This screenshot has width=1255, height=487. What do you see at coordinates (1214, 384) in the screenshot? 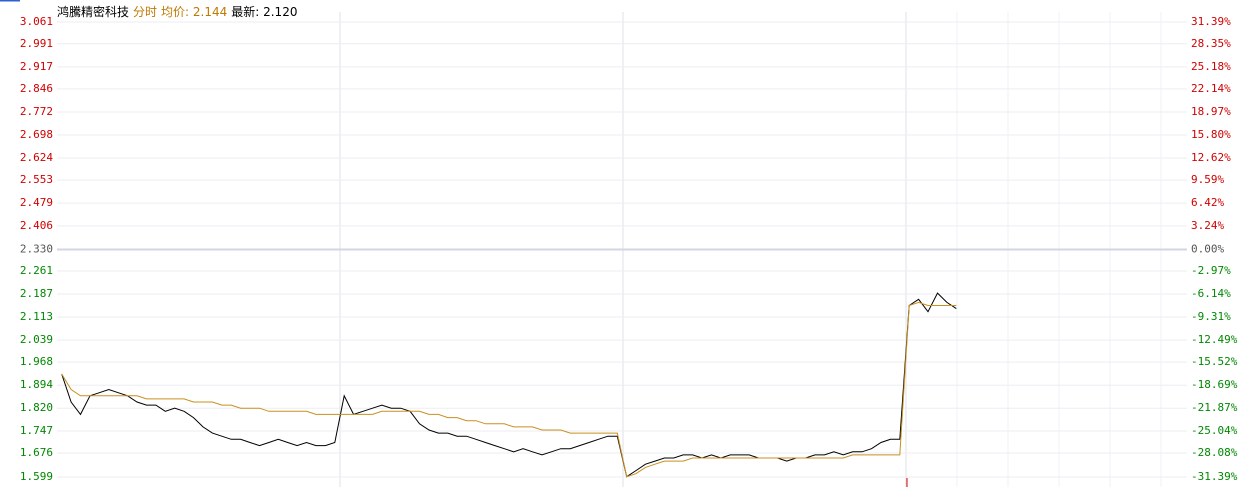
I see `y2-tick-label: -18.69%` at bounding box center [1214, 384].